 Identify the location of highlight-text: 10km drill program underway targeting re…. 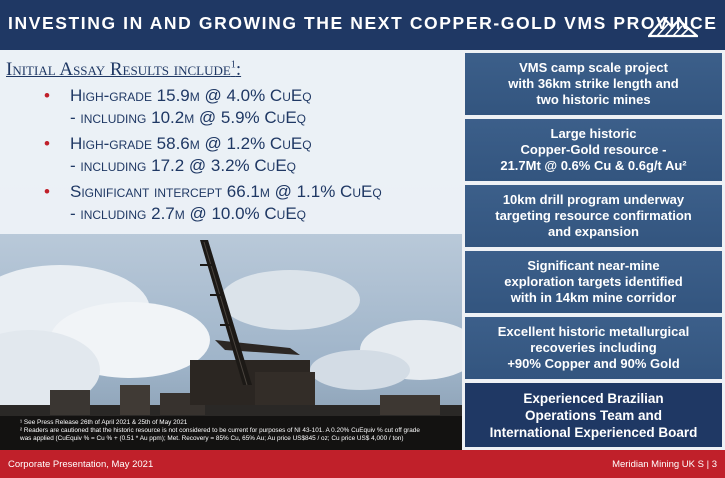
(593, 215).